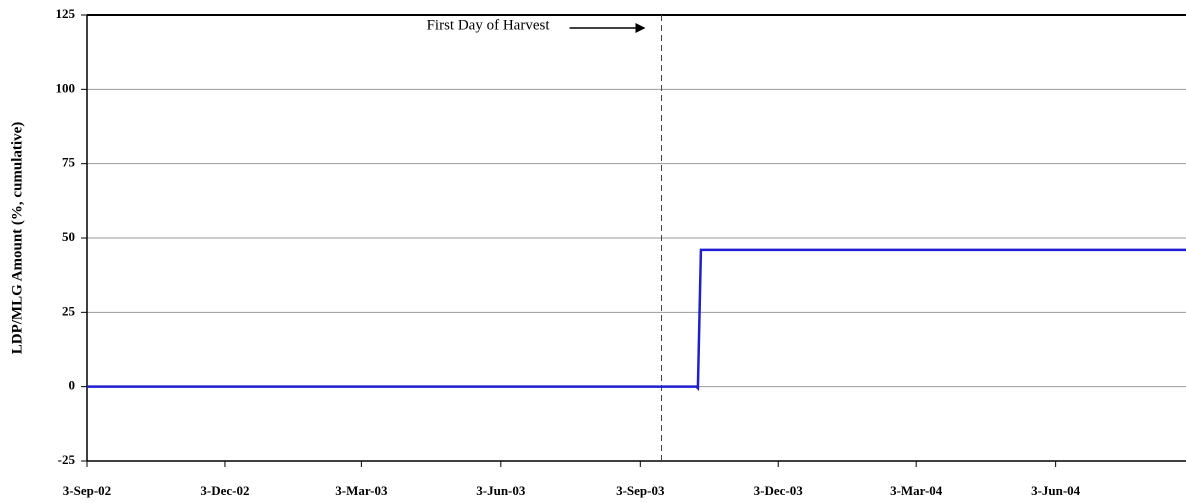 This screenshot has height=503, width=1186. Describe the element at coordinates (68, 236) in the screenshot. I see `y-tick-label: 50` at that location.